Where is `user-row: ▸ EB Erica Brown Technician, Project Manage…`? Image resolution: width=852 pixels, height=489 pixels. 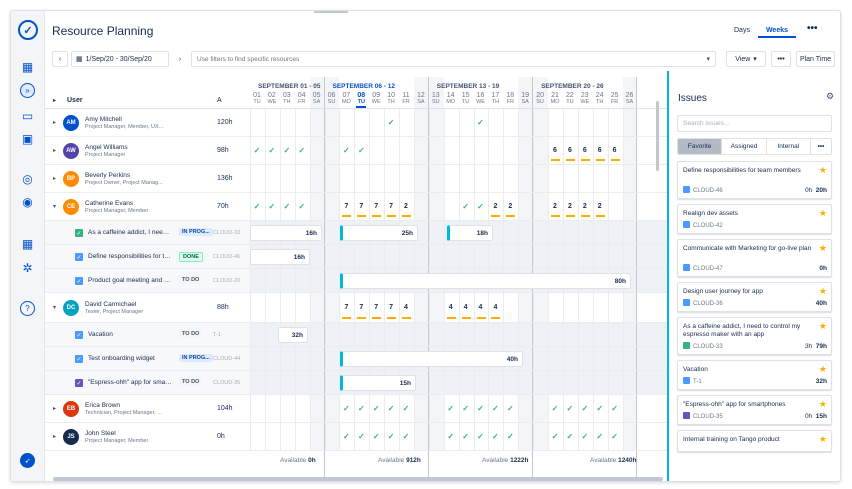
user-row: ▸ EB Erica Brown Technician, Project Manage… is located at coordinates (147, 409).